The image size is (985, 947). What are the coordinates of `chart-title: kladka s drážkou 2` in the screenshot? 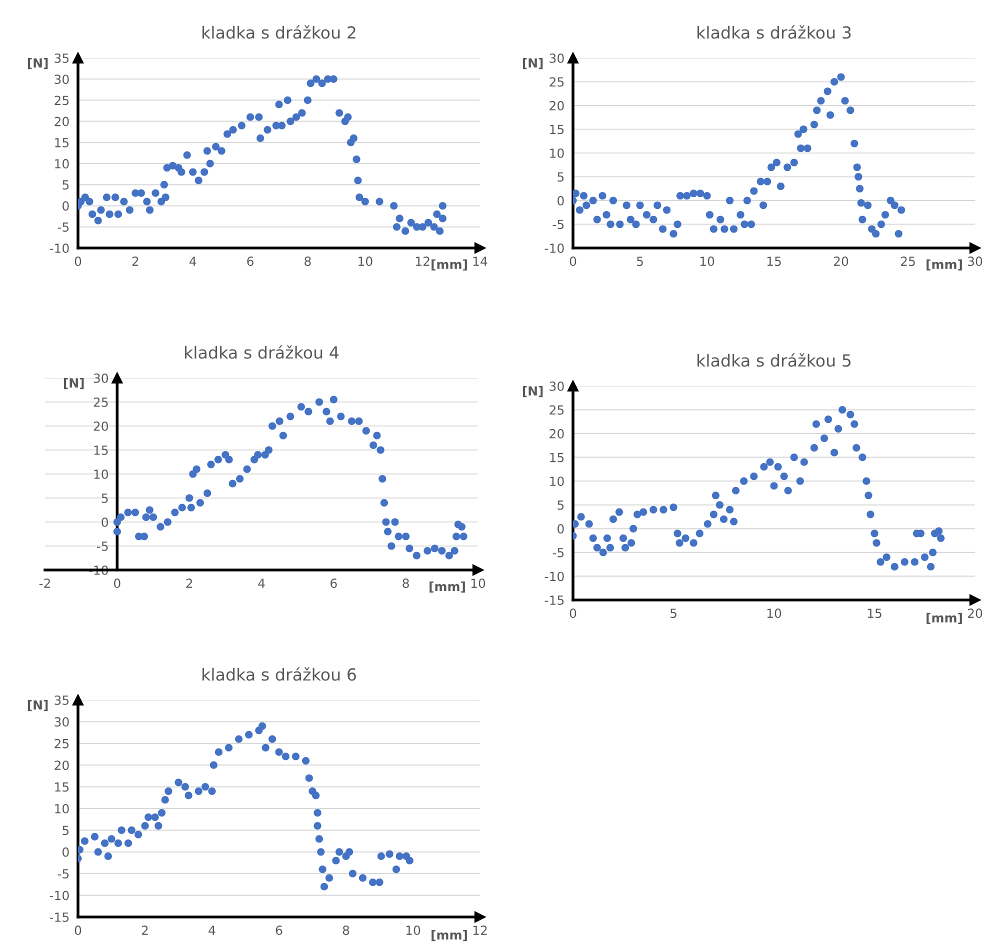 It's located at (279, 32).